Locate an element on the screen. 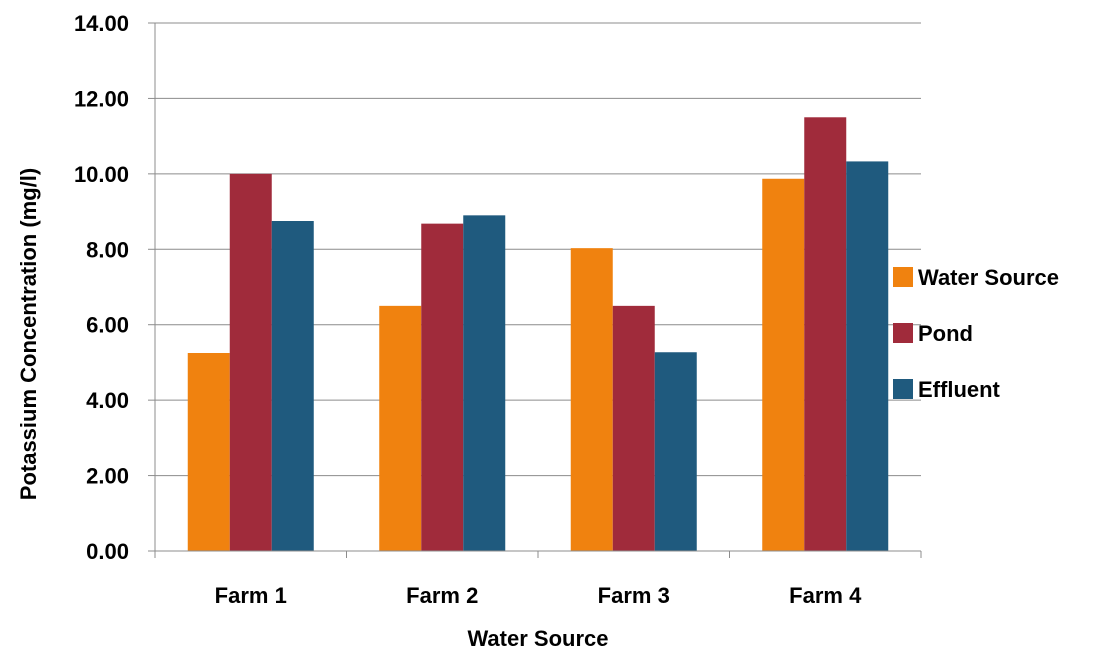 The height and width of the screenshot is (654, 1104). legend-label: Effluent is located at coordinates (959, 389).